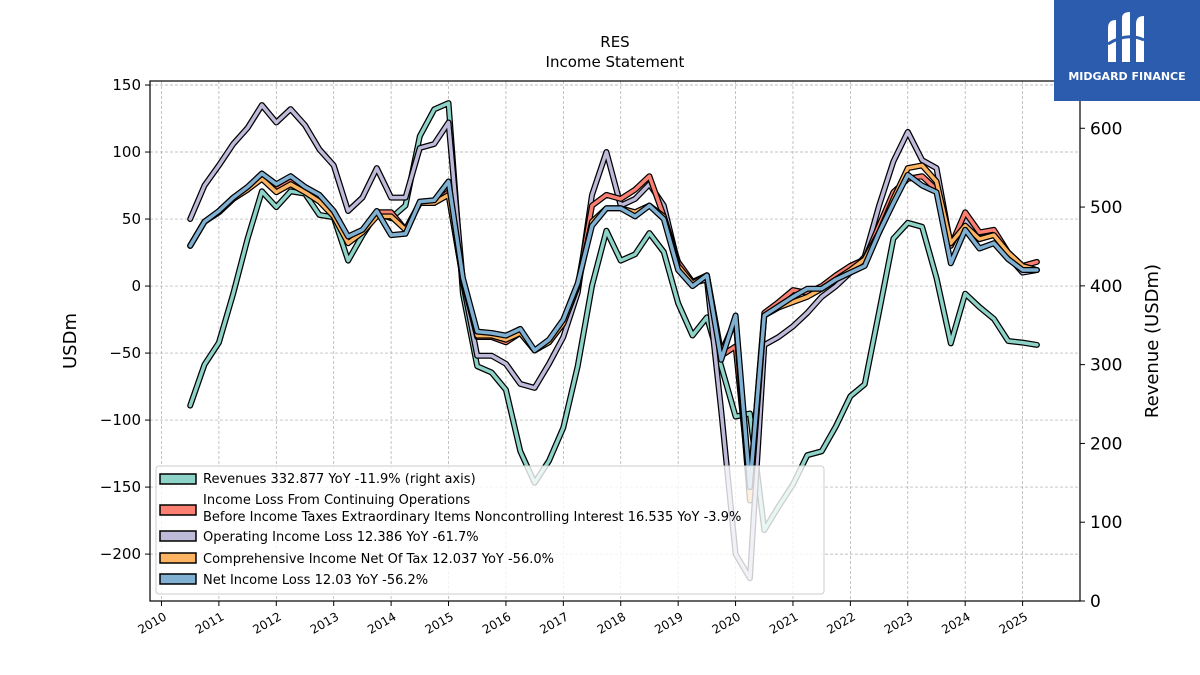 This screenshot has width=1200, height=675. Describe the element at coordinates (341, 537) in the screenshot. I see `legend-label-operating-income: Operating Income Loss 12.386 YoY -61.7%` at that location.